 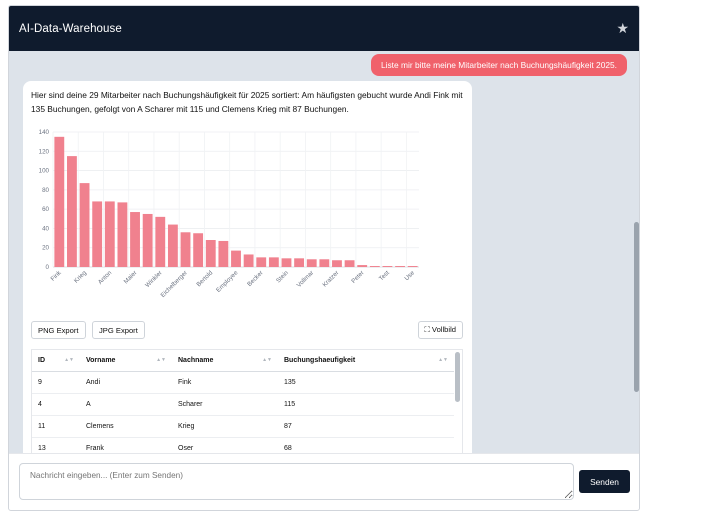 What do you see at coordinates (58, 330) in the screenshot?
I see `png-export-button: PNG Export` at bounding box center [58, 330].